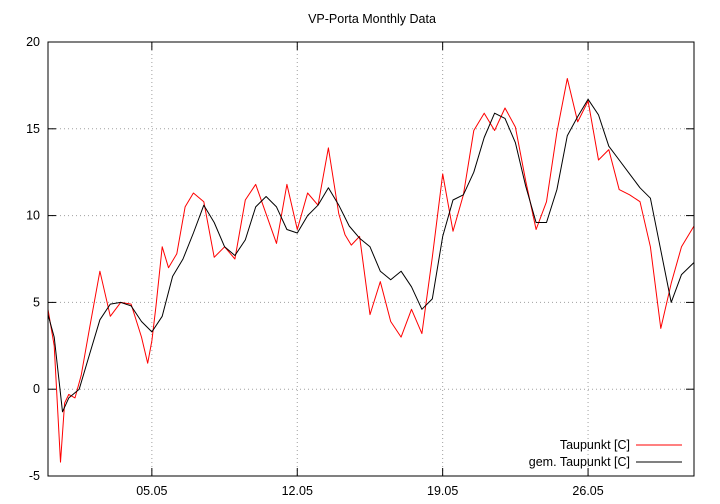 Image resolution: width=720 pixels, height=504 pixels. I want to click on legend-label-gem-taupunkt: gem. Taupunkt [C], so click(579, 462).